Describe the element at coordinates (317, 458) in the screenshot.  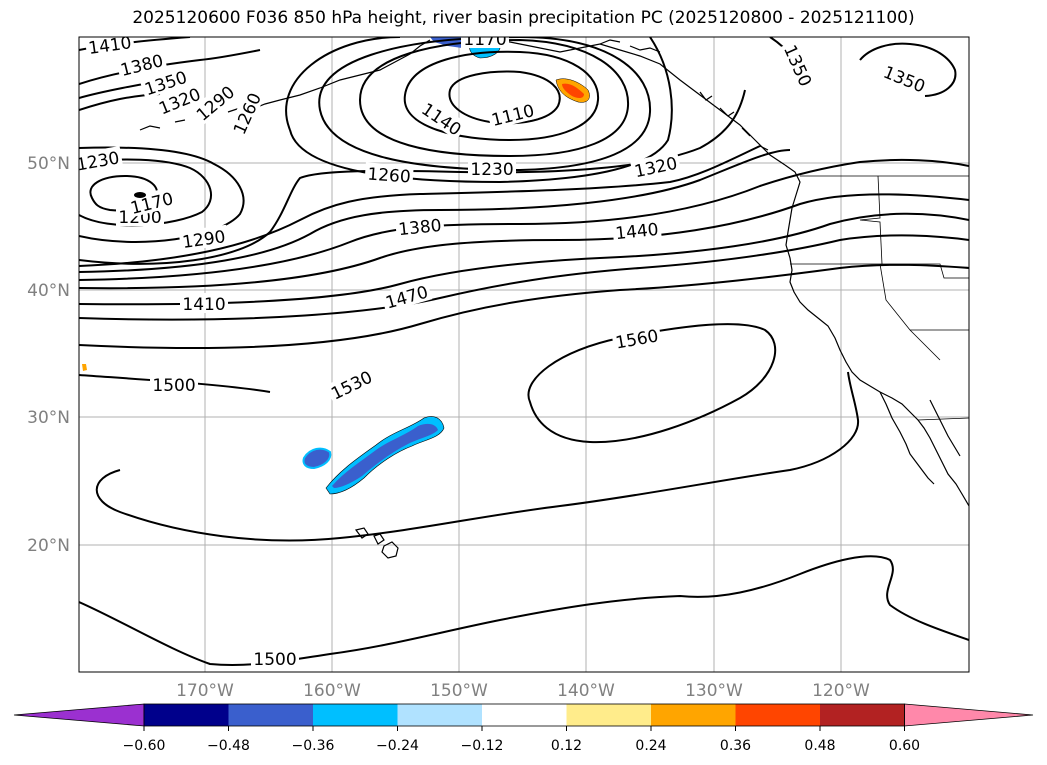
I see `precip-negative-small` at that location.